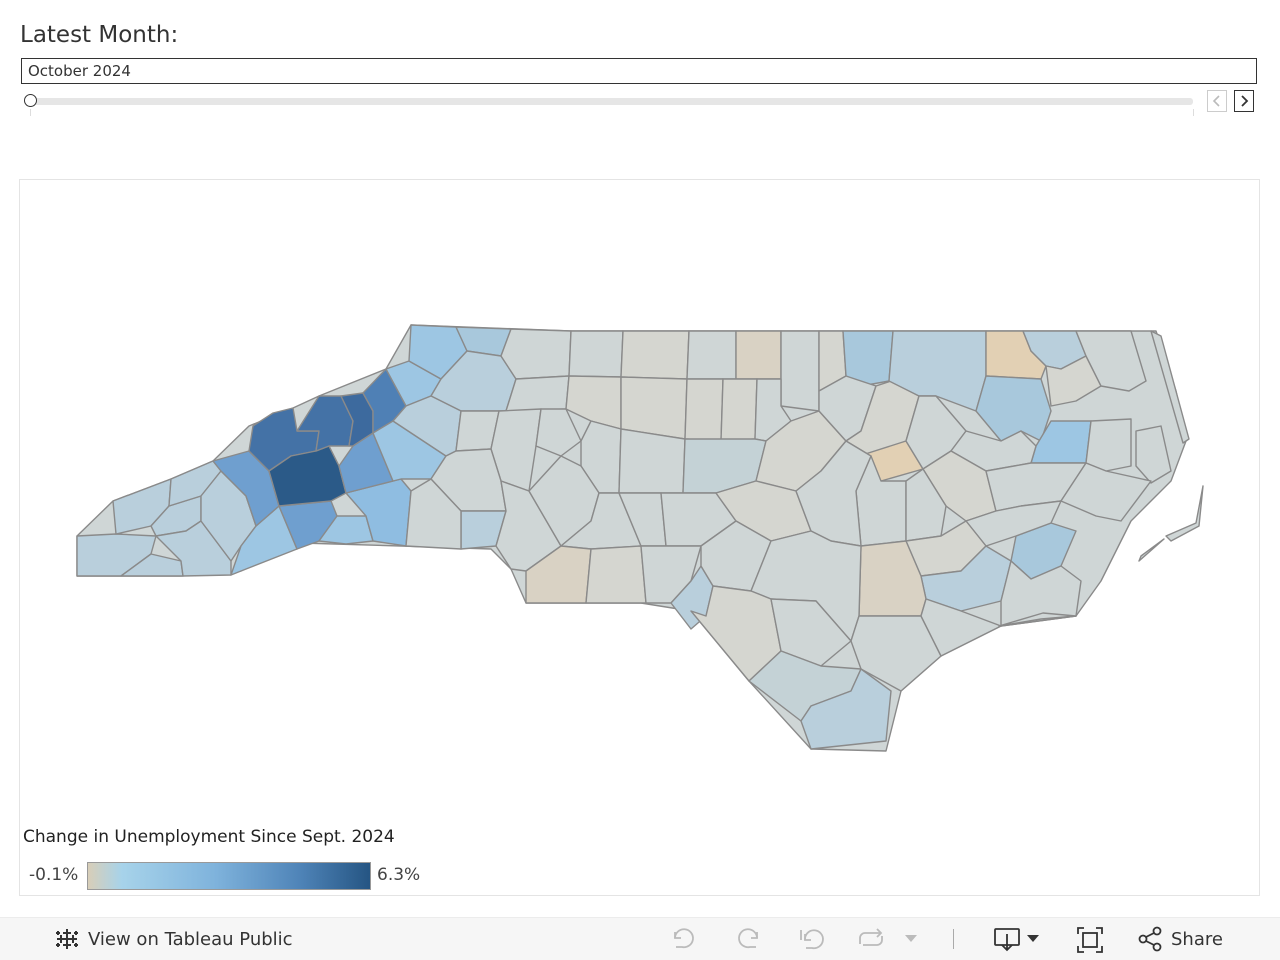 This screenshot has width=1280, height=960. Describe the element at coordinates (1150, 939) in the screenshot. I see `share-icon` at that location.